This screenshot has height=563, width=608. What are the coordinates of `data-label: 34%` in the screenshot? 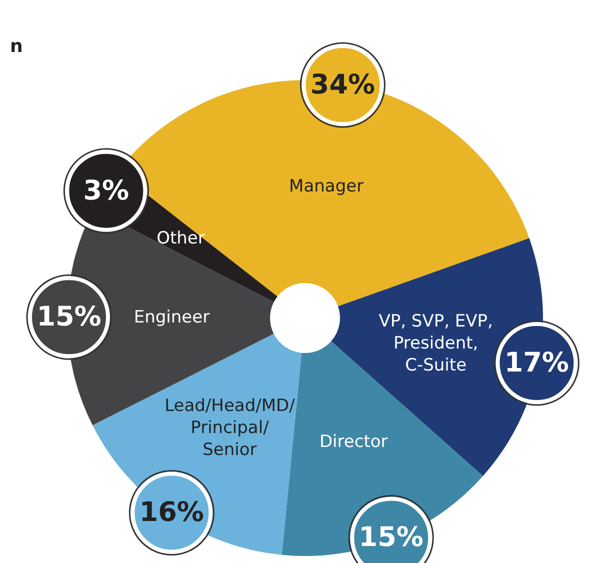 It's located at (343, 85).